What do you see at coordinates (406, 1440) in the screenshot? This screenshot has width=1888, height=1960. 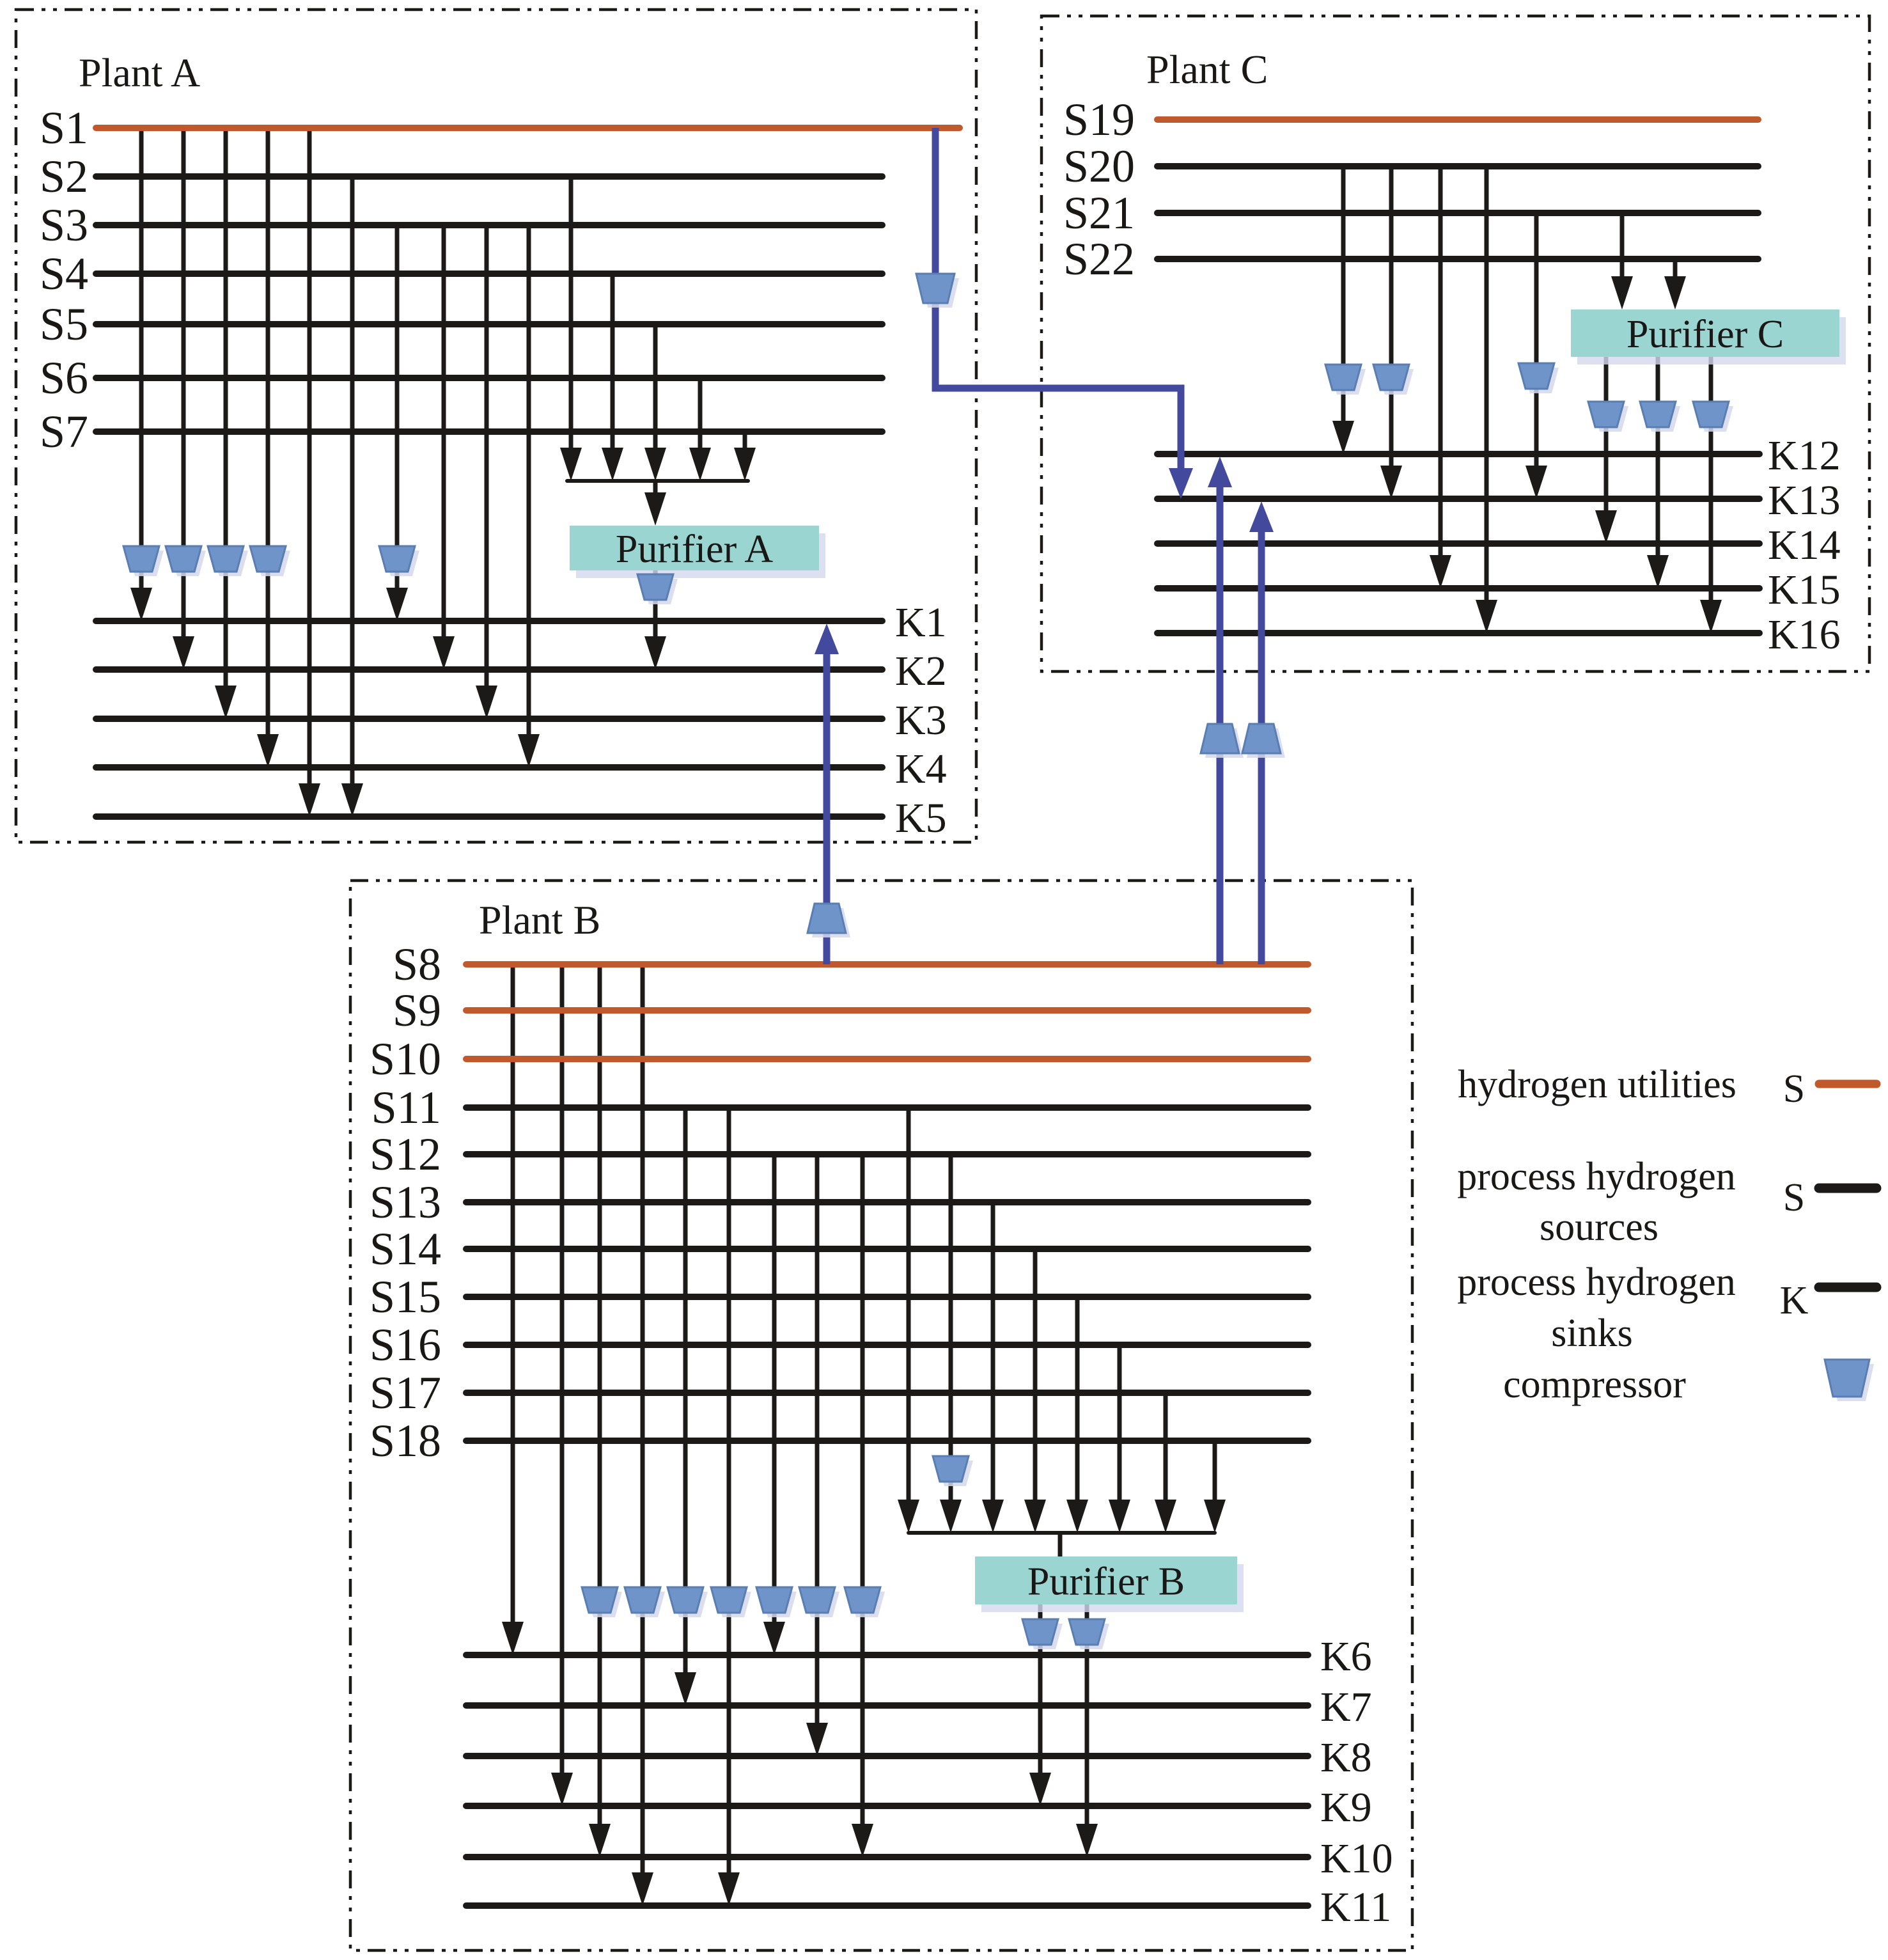 I see `svg-text: S18` at bounding box center [406, 1440].